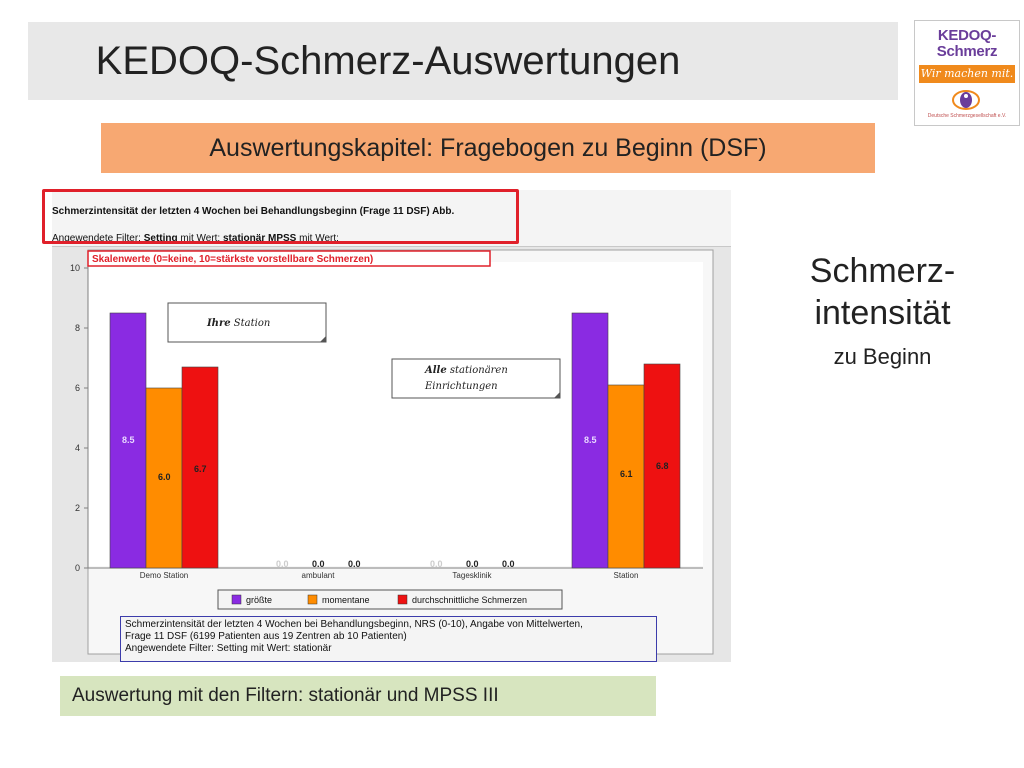 Image resolution: width=1024 pixels, height=768 pixels. What do you see at coordinates (626, 575) in the screenshot?
I see `x-tick-label: Station` at bounding box center [626, 575].